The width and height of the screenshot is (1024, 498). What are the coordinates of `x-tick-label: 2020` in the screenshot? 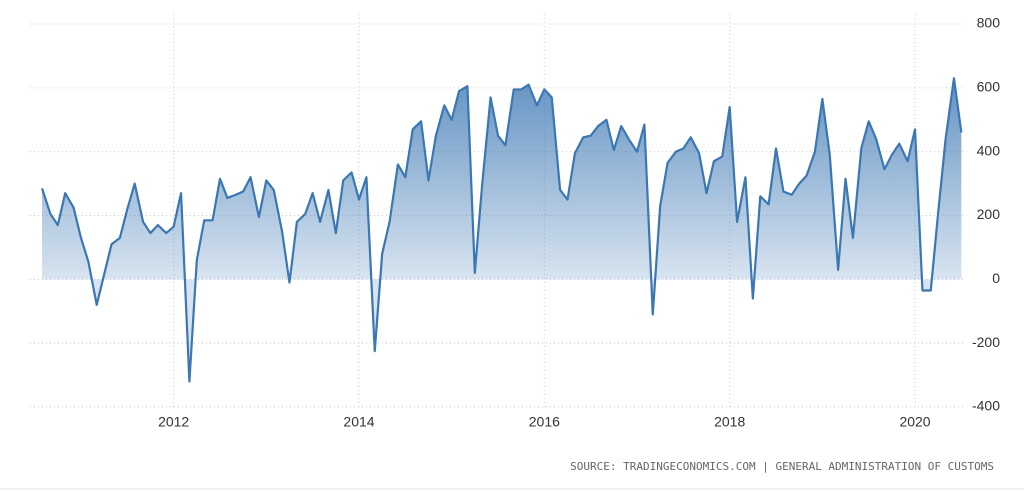 It's located at (914, 422).